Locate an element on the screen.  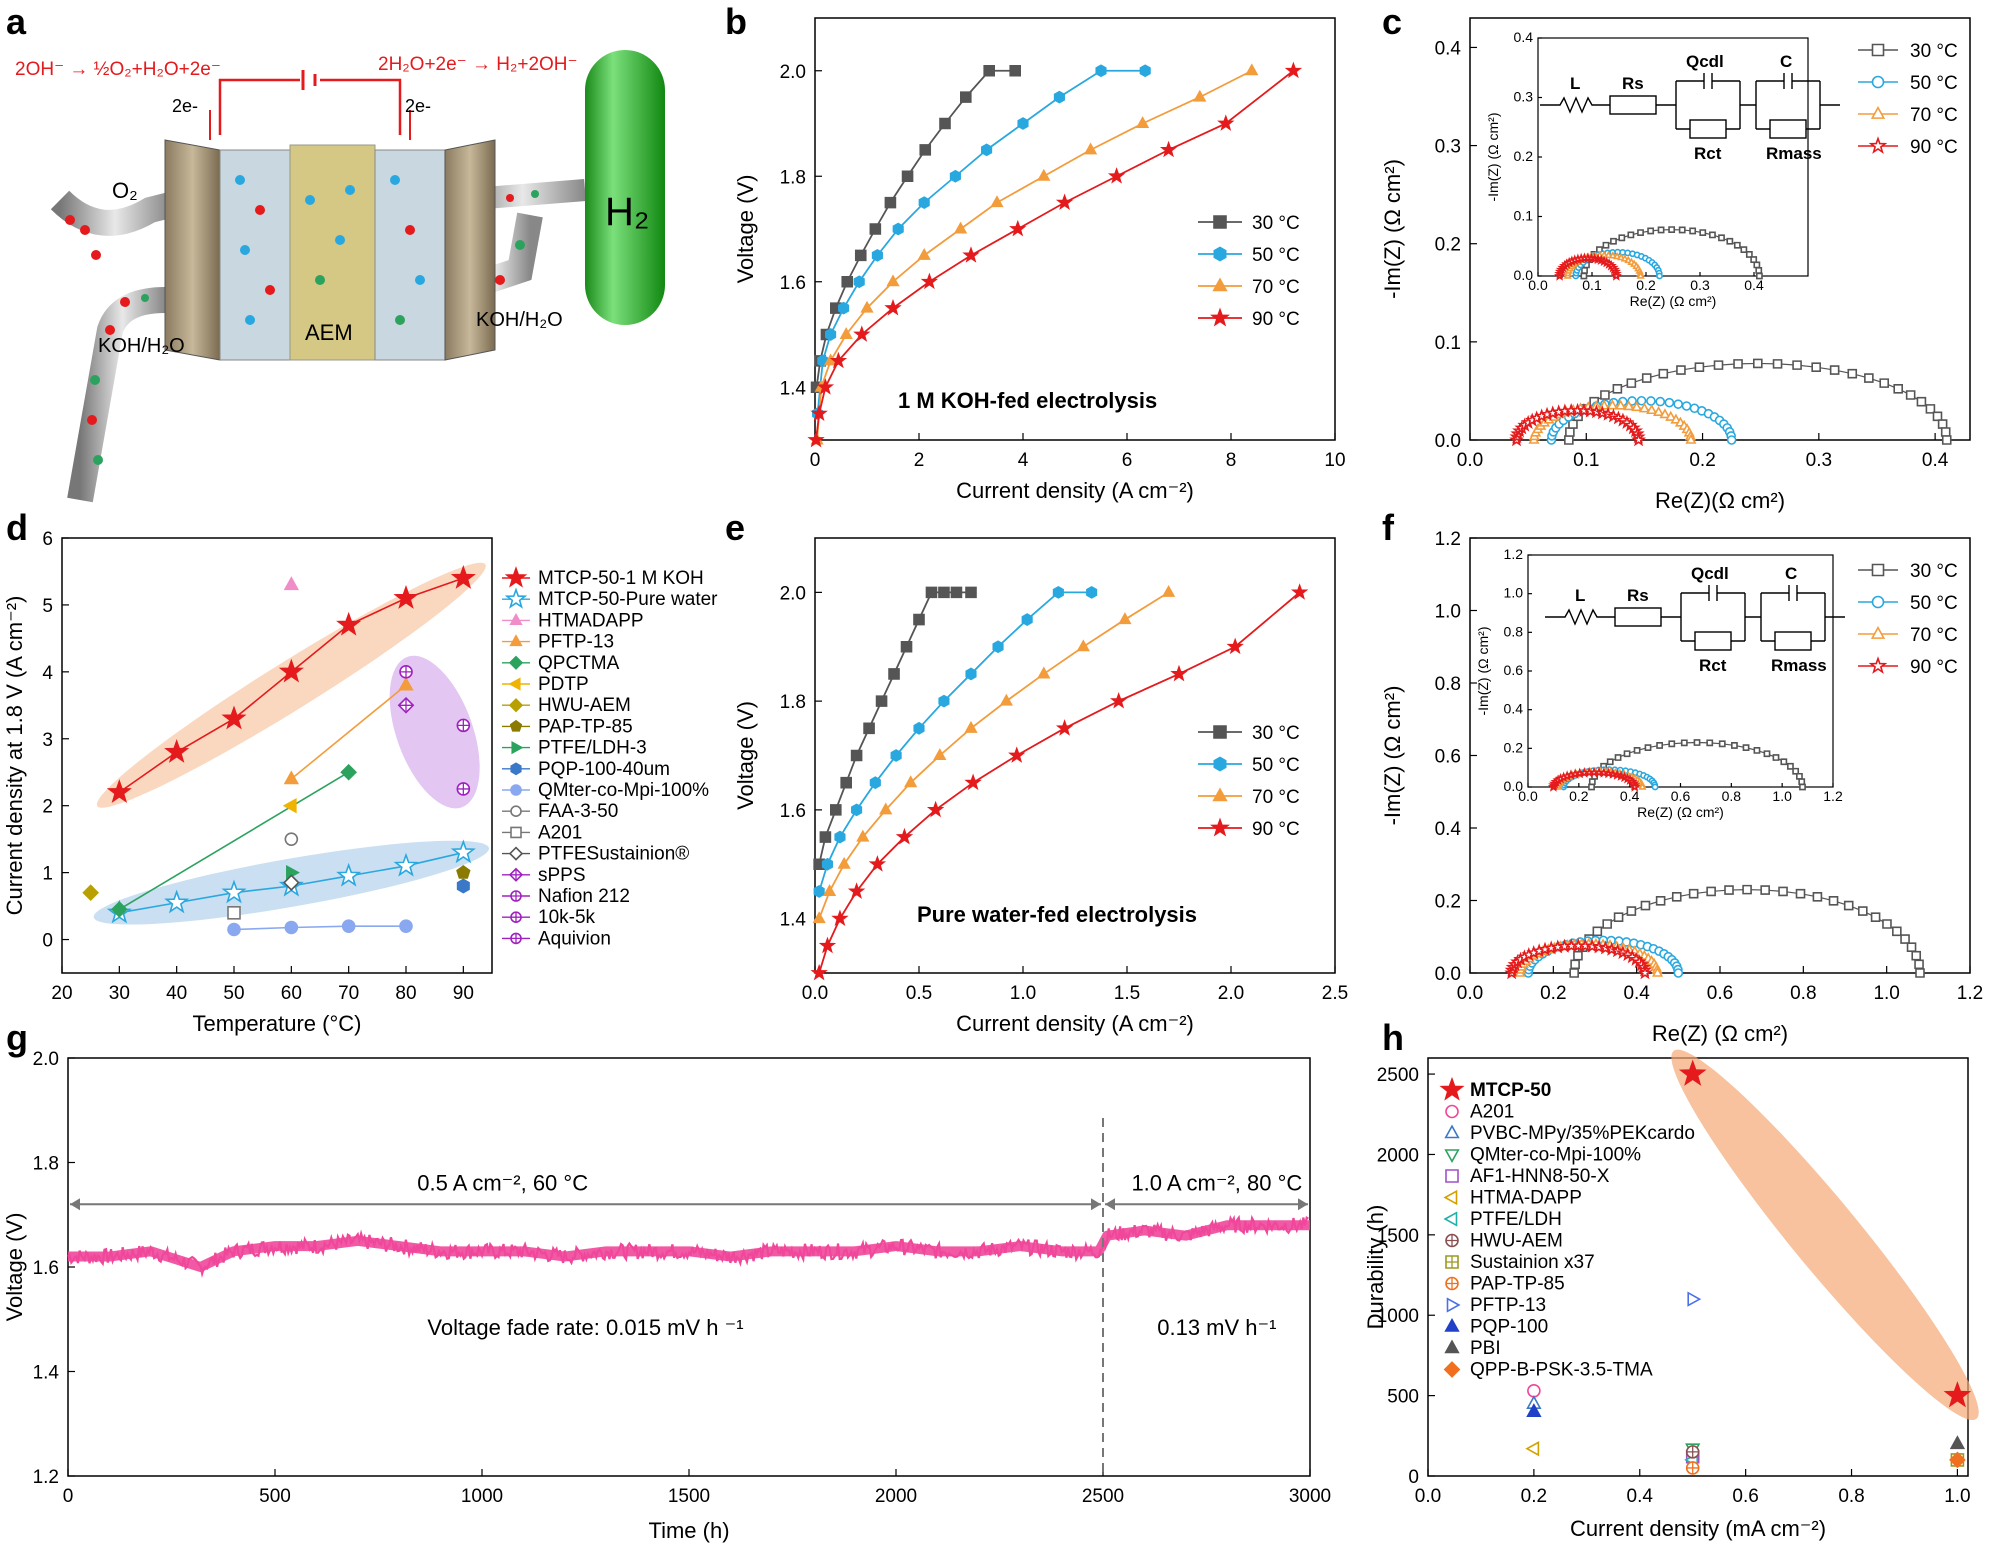
legend-label: 50 °C is located at coordinates (1934, 83).